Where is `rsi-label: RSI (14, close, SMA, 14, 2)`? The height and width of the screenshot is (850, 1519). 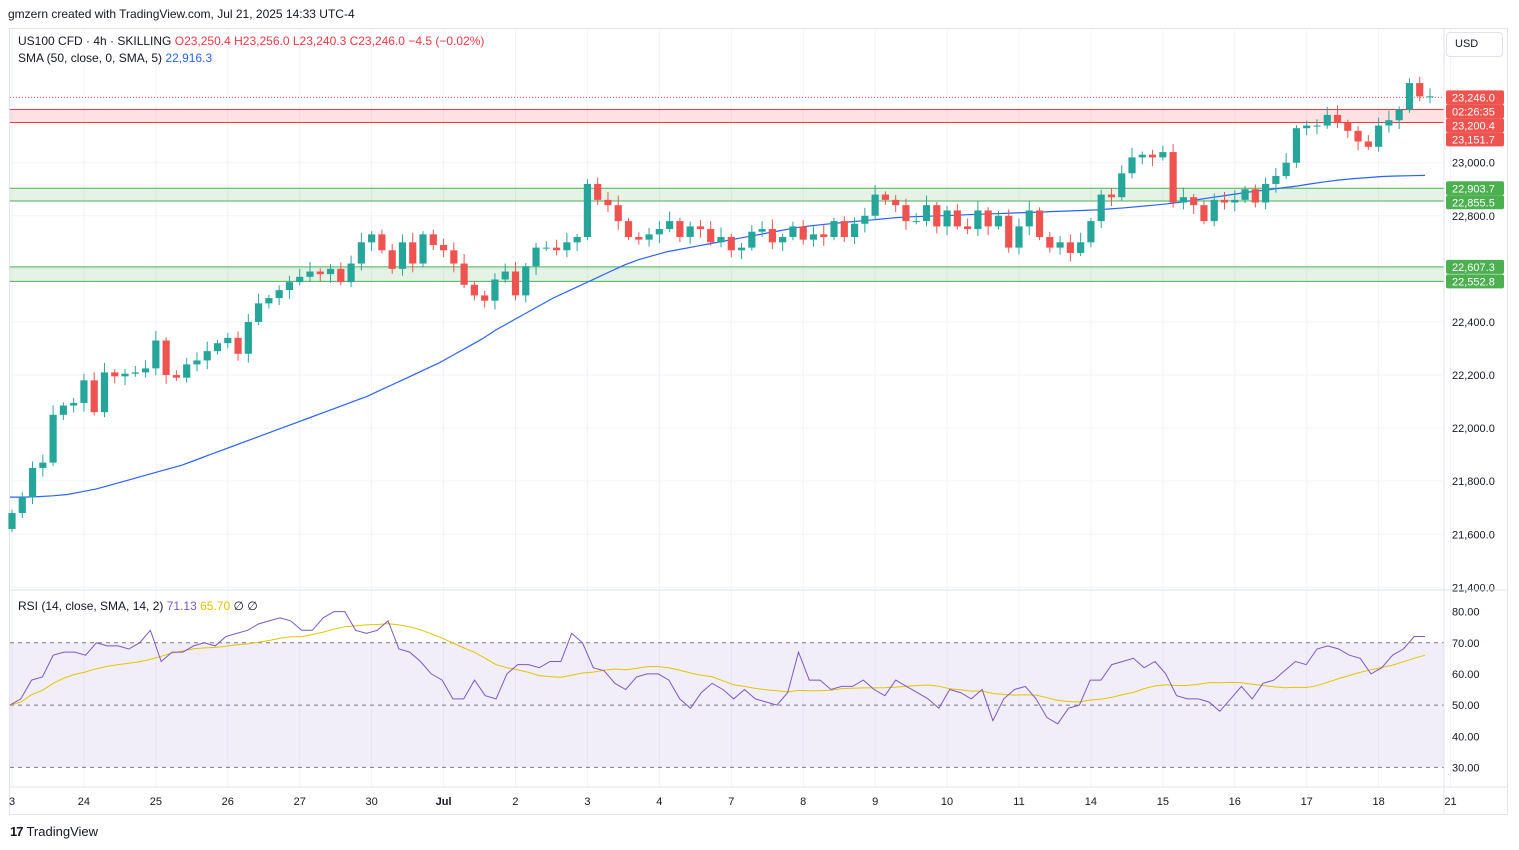
rsi-label: RSI (14, close, SMA, 14, 2) is located at coordinates (91, 606).